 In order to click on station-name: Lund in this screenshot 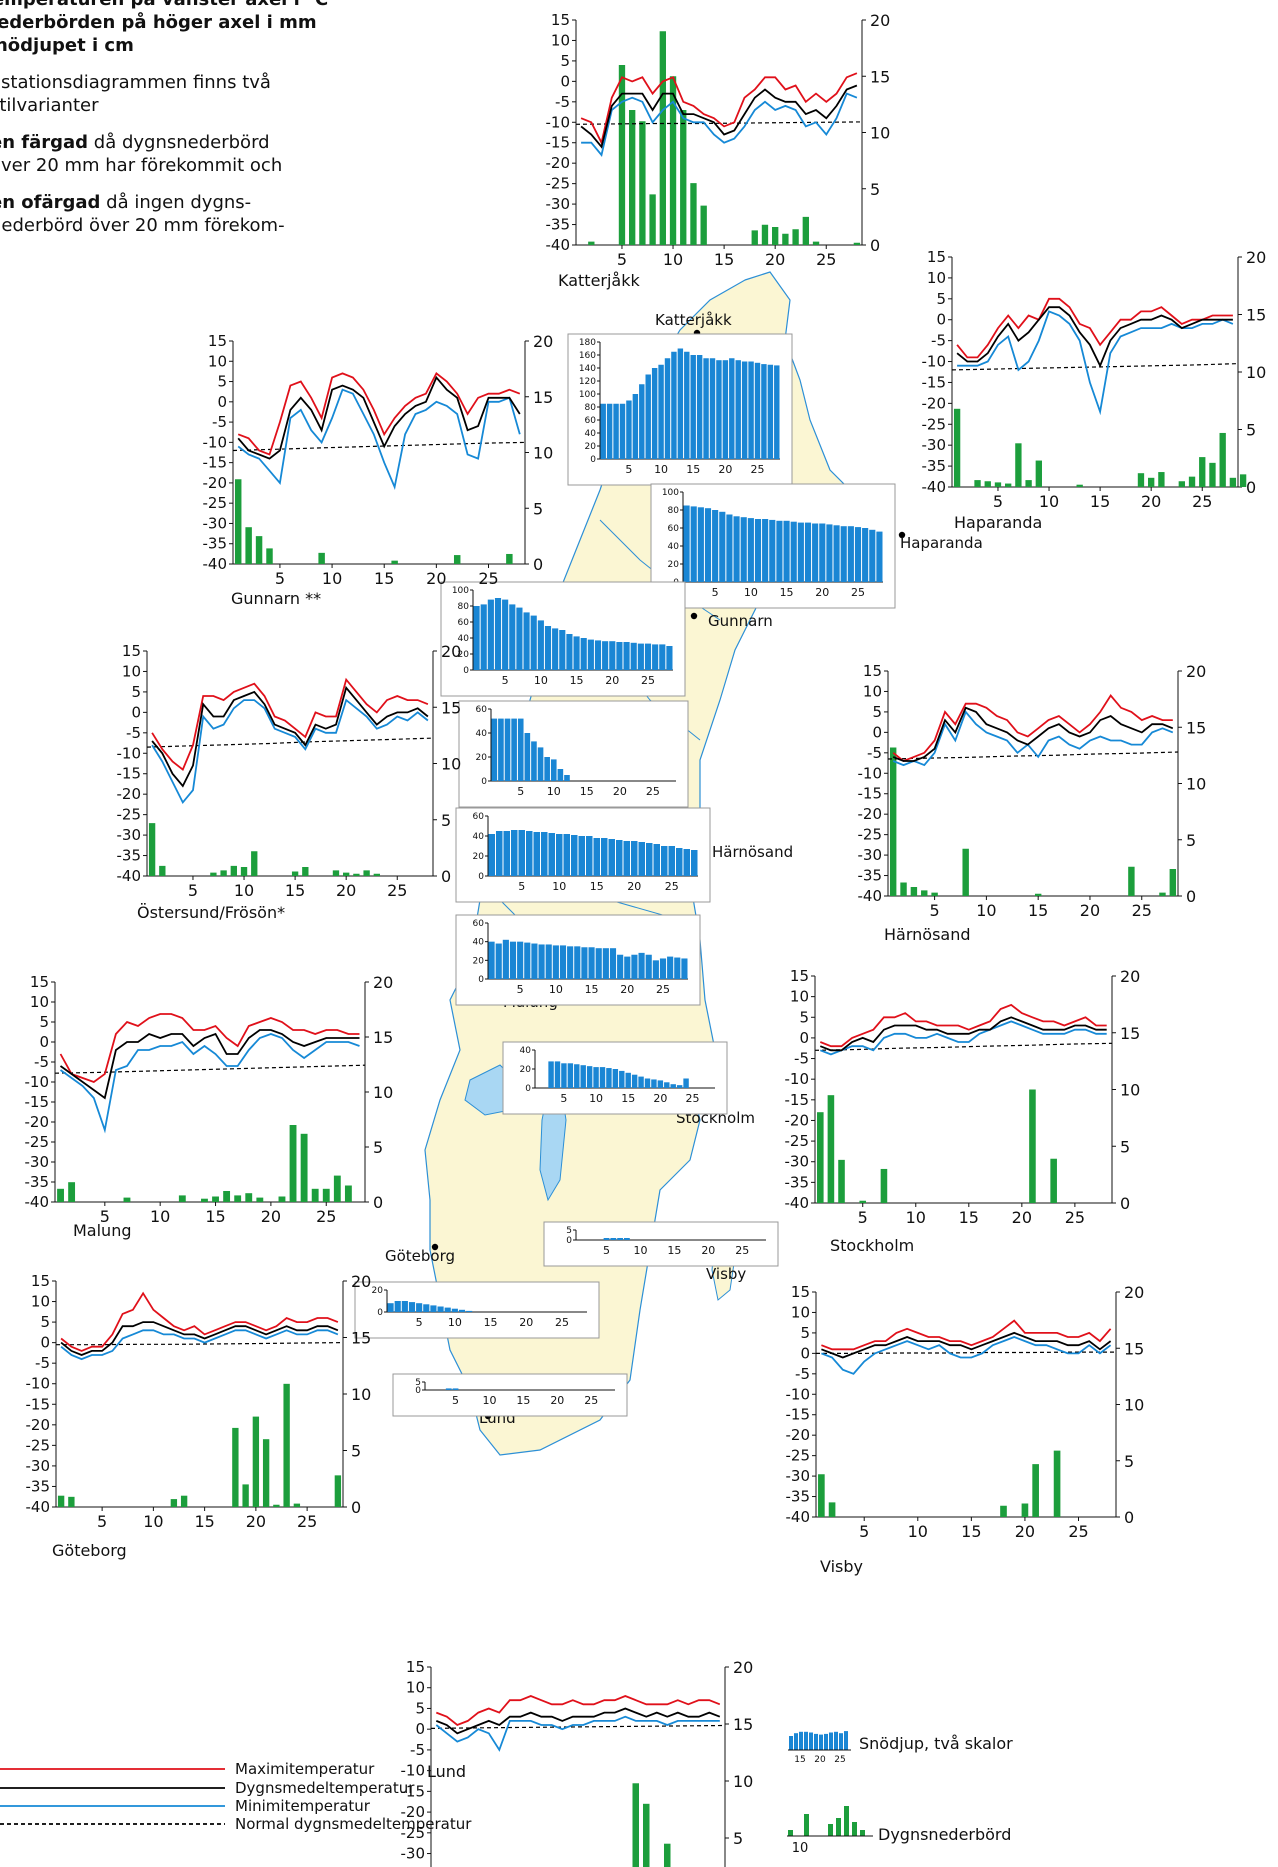, I will do `click(446, 1771)`.